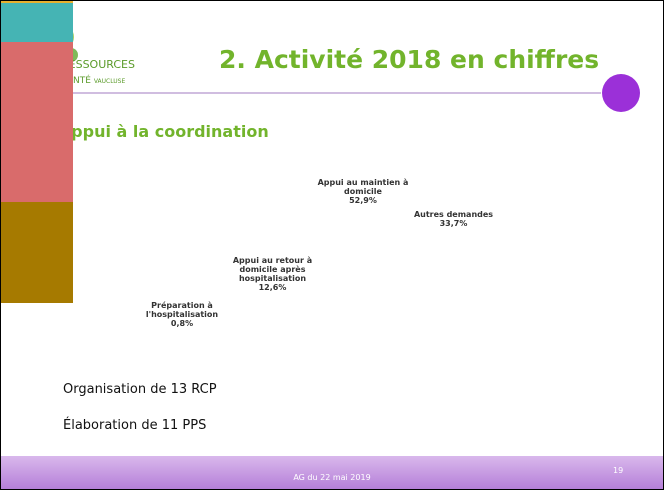  Describe the element at coordinates (272, 287) in the screenshot. I see `value-label: 12,6%` at that location.